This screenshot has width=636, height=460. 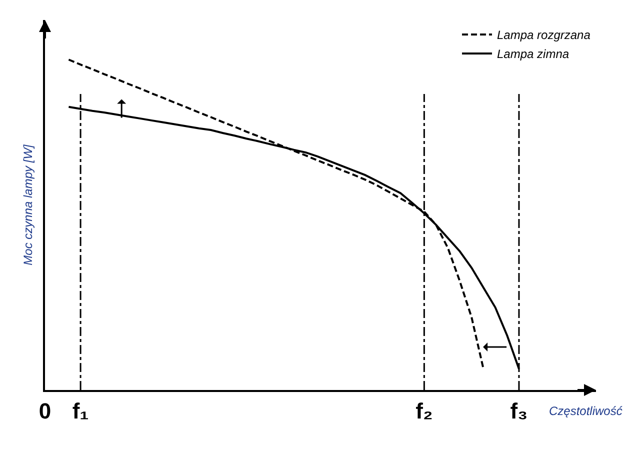 What do you see at coordinates (533, 54) in the screenshot?
I see `legend-label: Lampa zimna` at bounding box center [533, 54].